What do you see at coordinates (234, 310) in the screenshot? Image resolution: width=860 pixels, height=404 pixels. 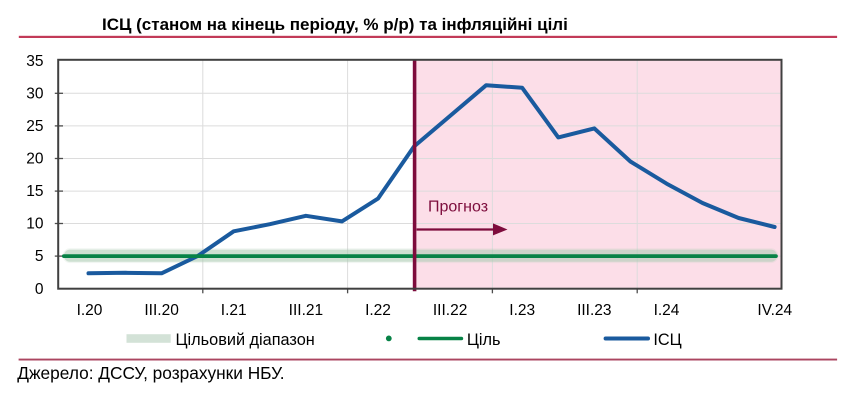 I see `svg-text: I.21` at bounding box center [234, 310].